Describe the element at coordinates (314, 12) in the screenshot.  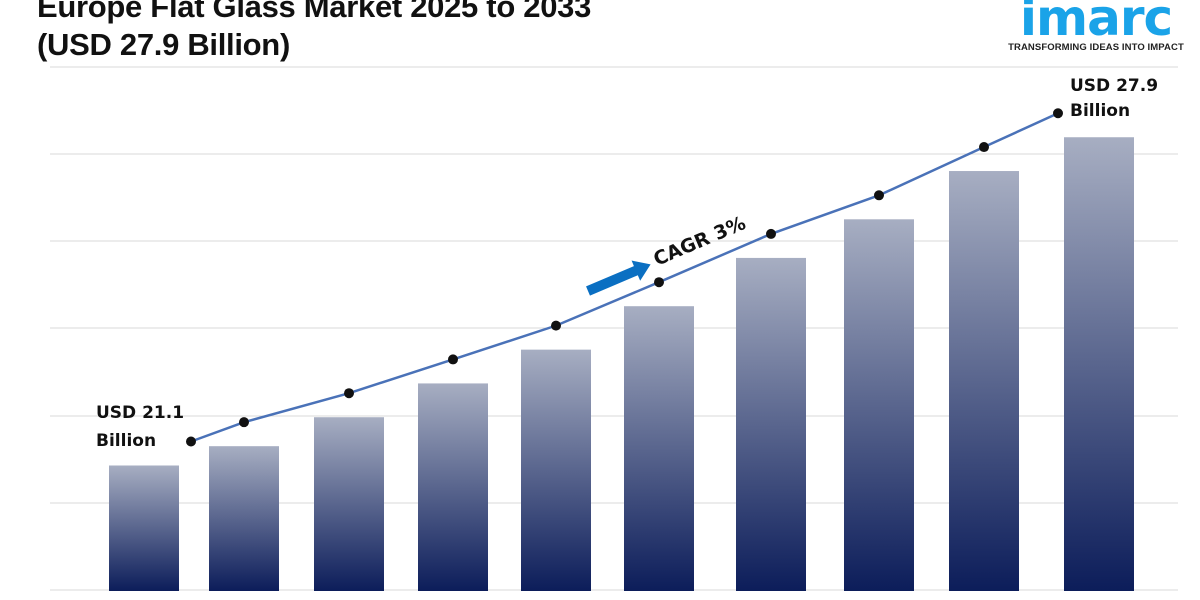
I see `title-line-1: Europe Flat Glass Market 2025 to 2033` at that location.